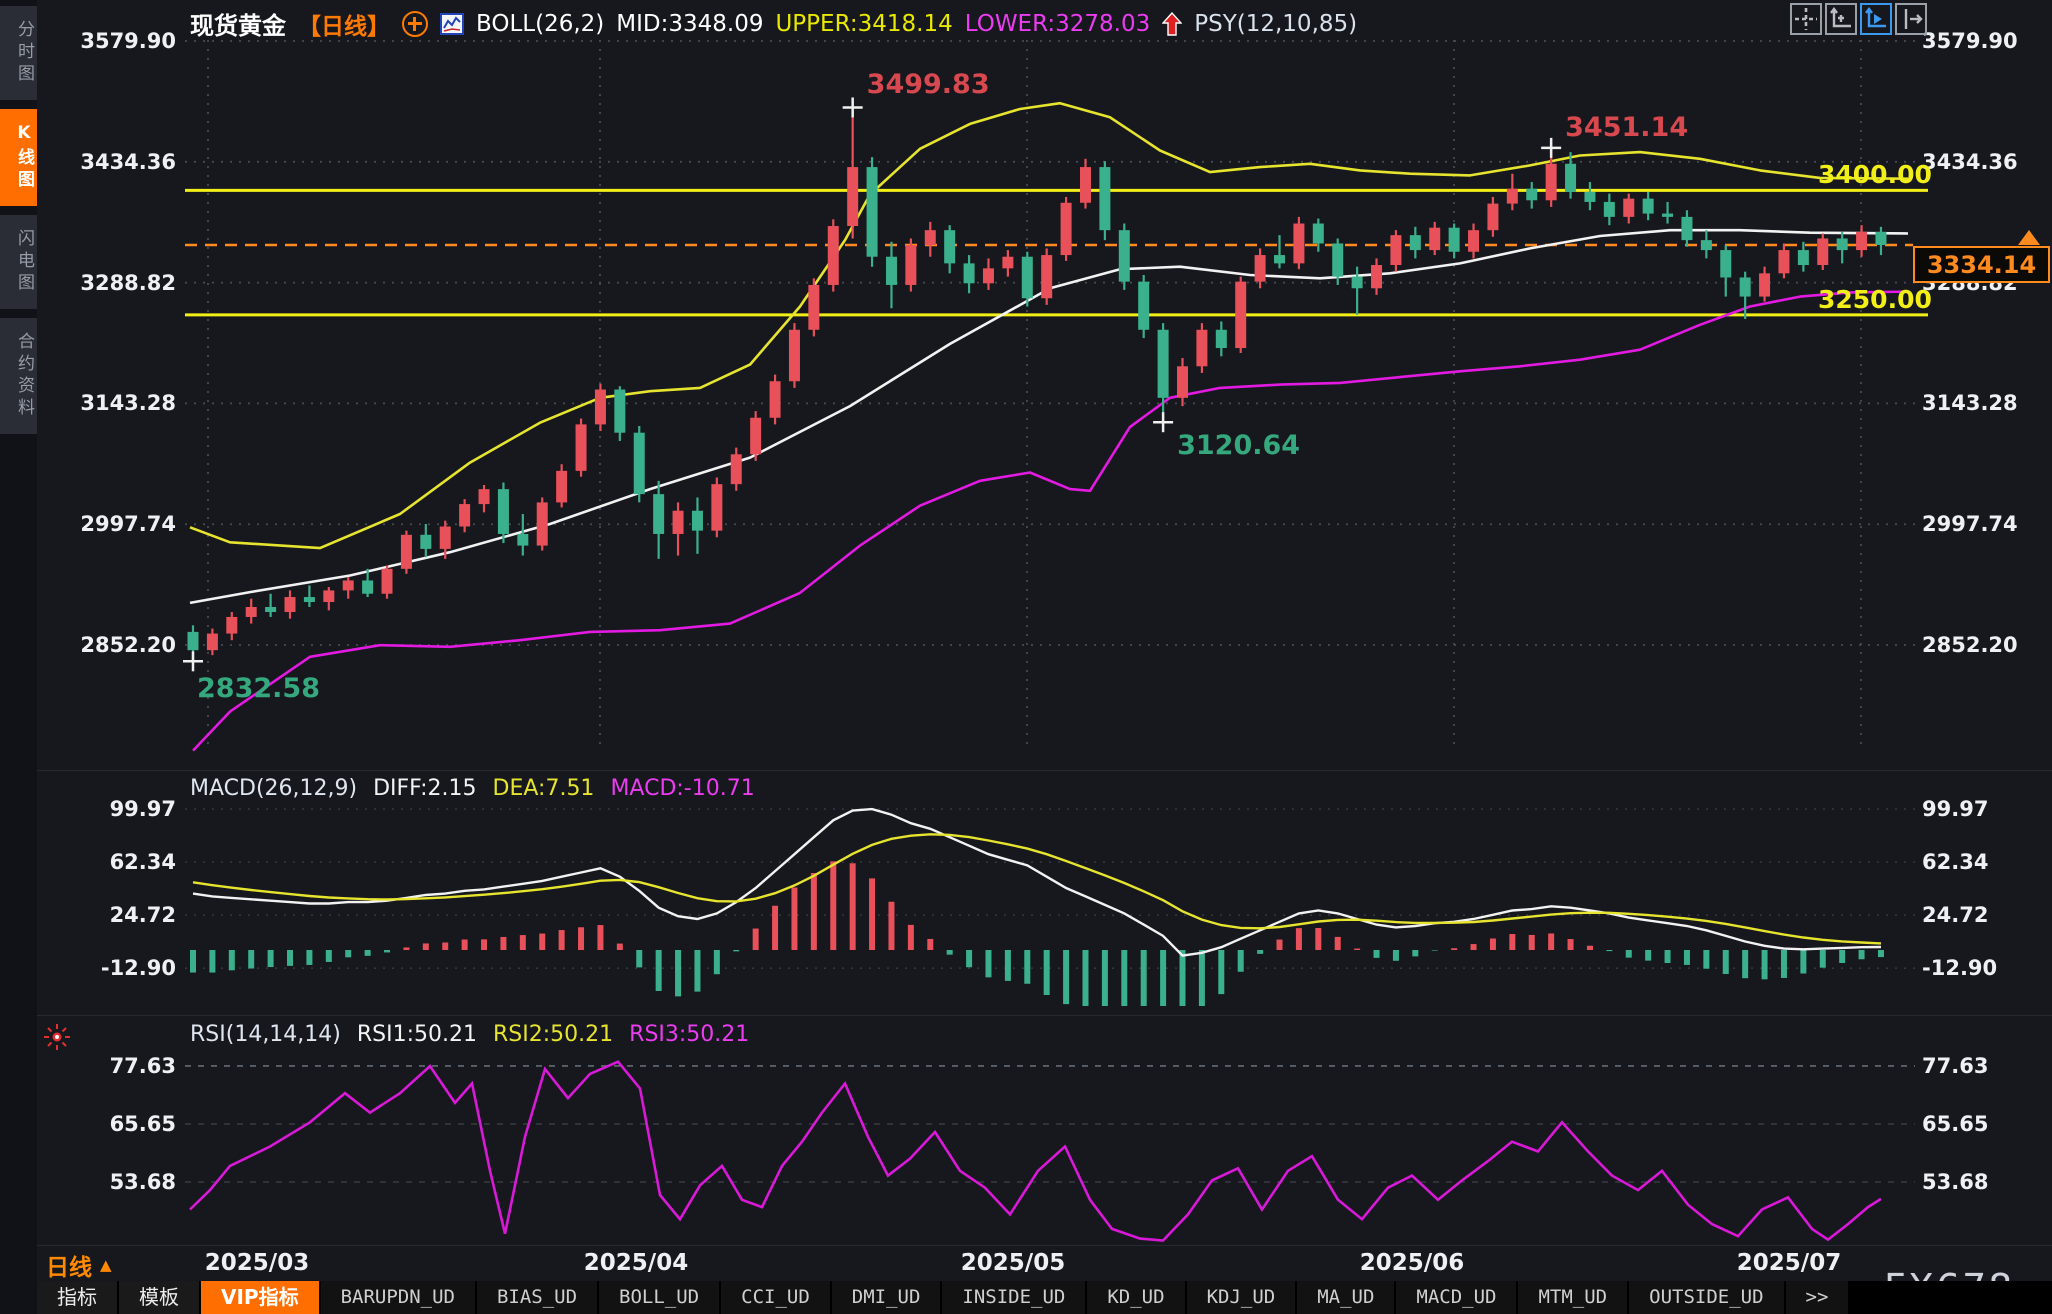  I want to click on toolbar-tab-12: MACD_UD, so click(1456, 1297).